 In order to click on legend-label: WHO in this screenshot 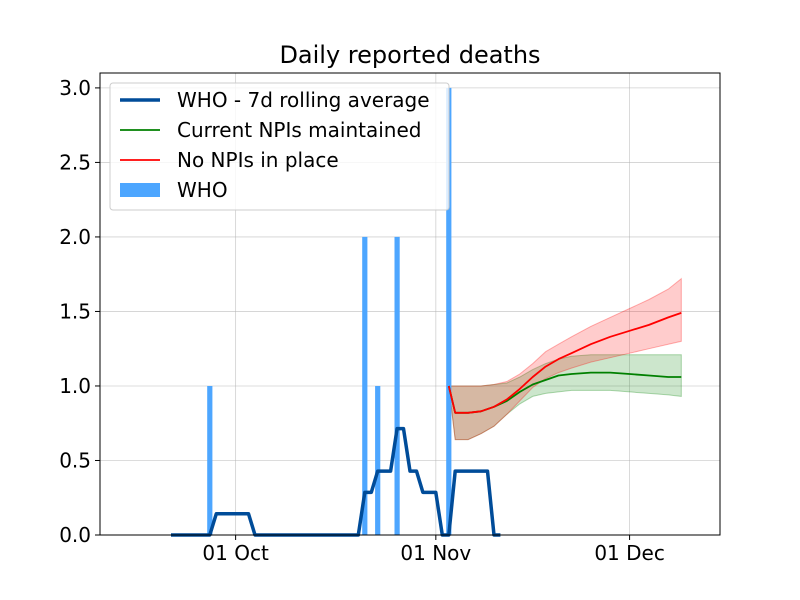, I will do `click(202, 190)`.